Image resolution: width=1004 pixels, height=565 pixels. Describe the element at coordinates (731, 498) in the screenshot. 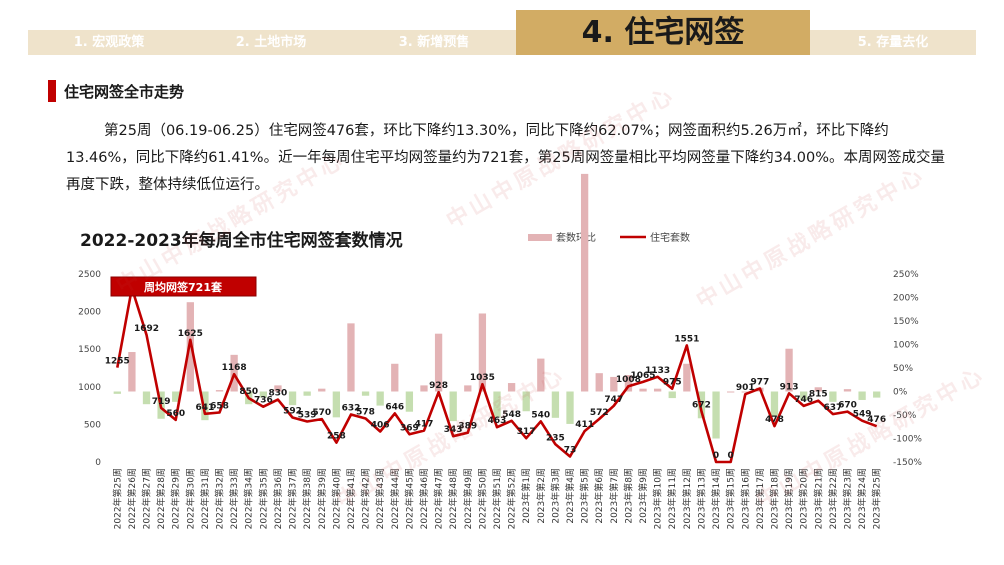

I see `x-category-label: 2023年第15周` at that location.